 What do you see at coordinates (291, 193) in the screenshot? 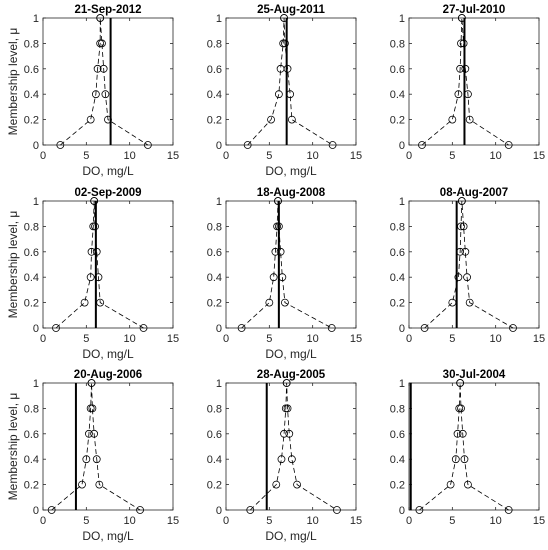
I see `chart-title: 18-Aug-2008` at bounding box center [291, 193].